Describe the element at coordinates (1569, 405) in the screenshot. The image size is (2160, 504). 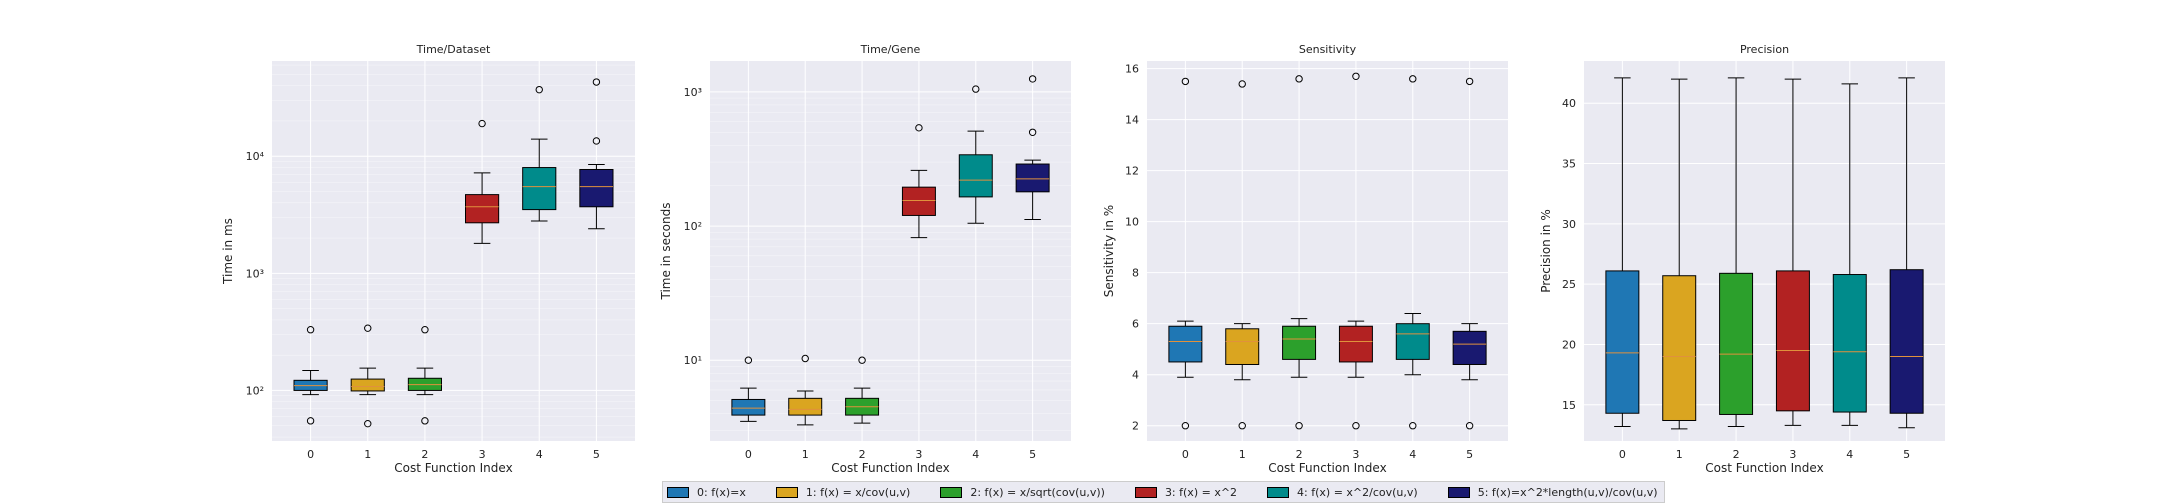
I see `y-tick-label: 15` at that location.